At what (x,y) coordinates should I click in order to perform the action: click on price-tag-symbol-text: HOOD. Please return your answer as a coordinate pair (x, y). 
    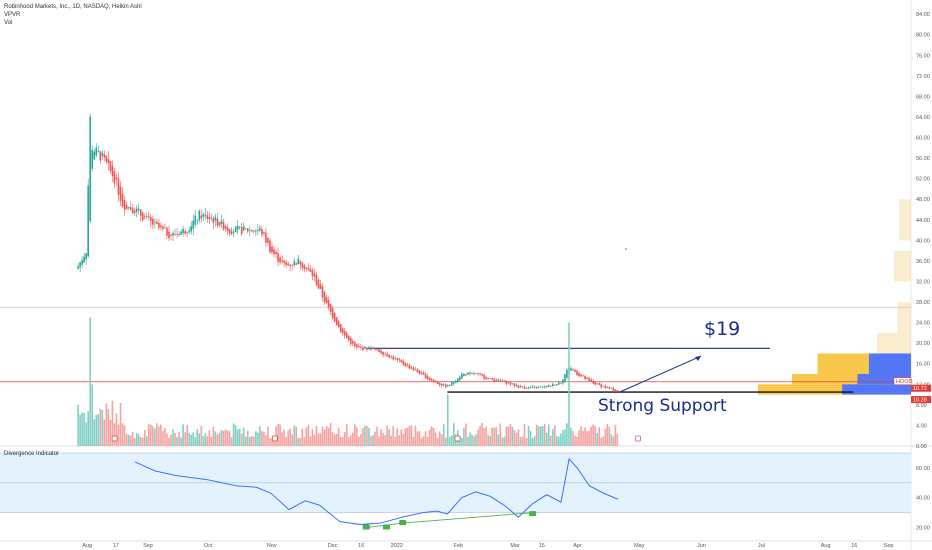
    Looking at the image, I should click on (904, 382).